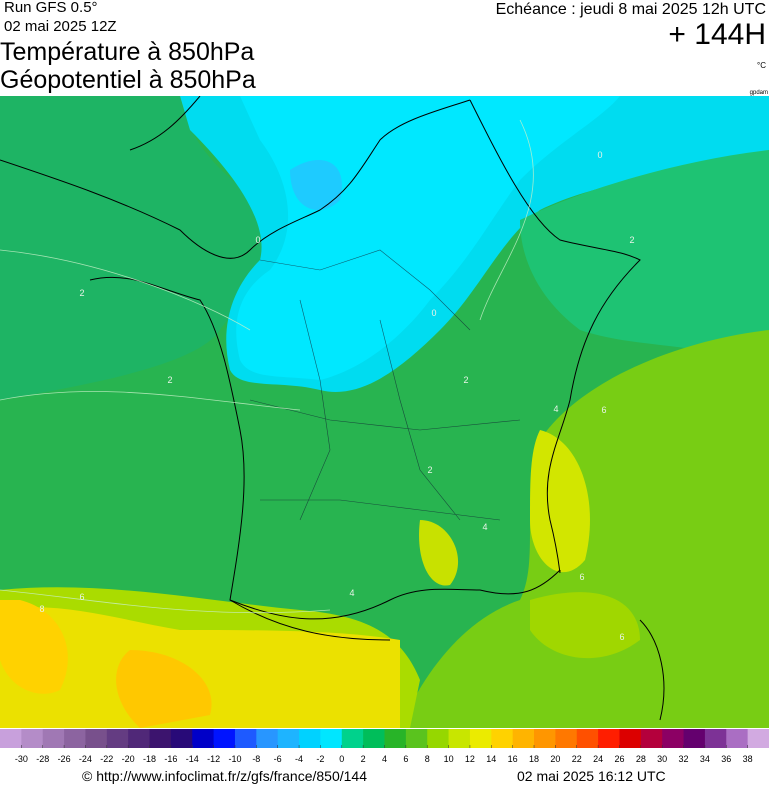  I want to click on unit: °C, so click(761, 65).